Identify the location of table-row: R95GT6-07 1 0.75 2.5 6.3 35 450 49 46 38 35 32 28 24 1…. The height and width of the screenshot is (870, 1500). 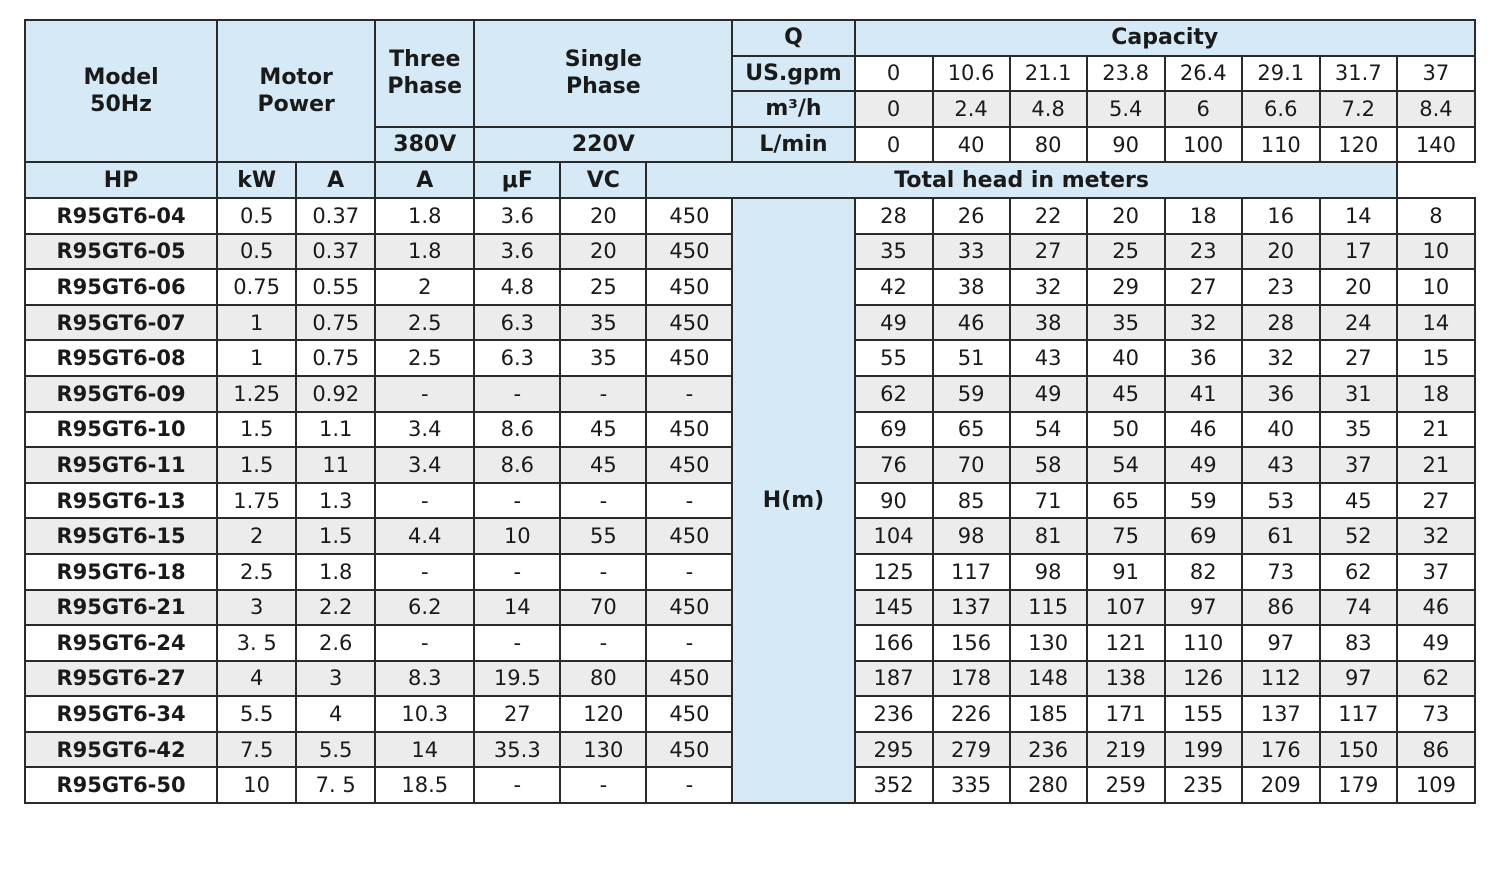
(750, 322).